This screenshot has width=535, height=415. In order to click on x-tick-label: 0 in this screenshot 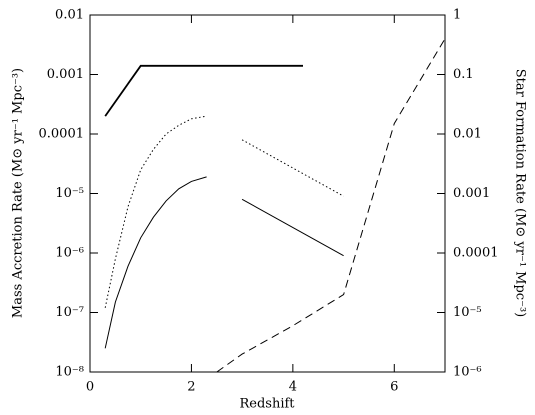, I will do `click(90, 387)`.